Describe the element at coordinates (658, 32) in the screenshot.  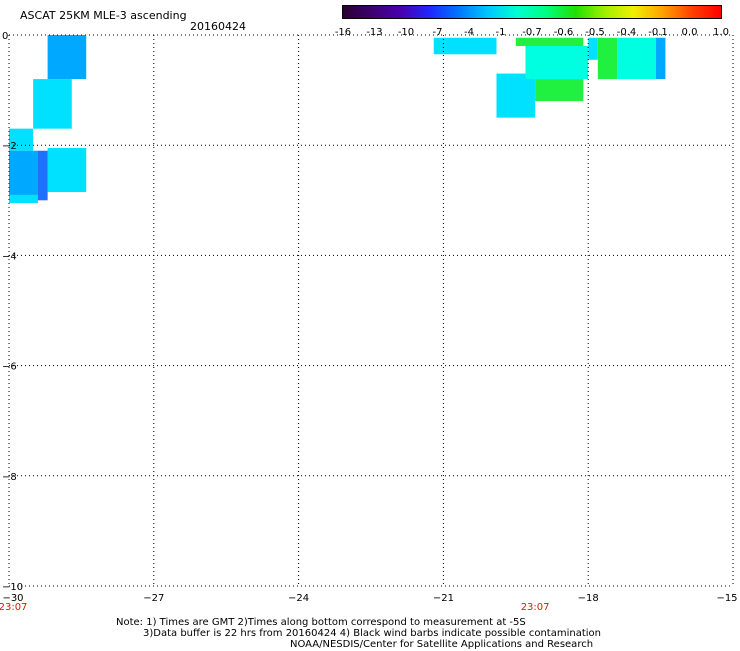
I see `colorbar-tick-label: -0.1` at that location.